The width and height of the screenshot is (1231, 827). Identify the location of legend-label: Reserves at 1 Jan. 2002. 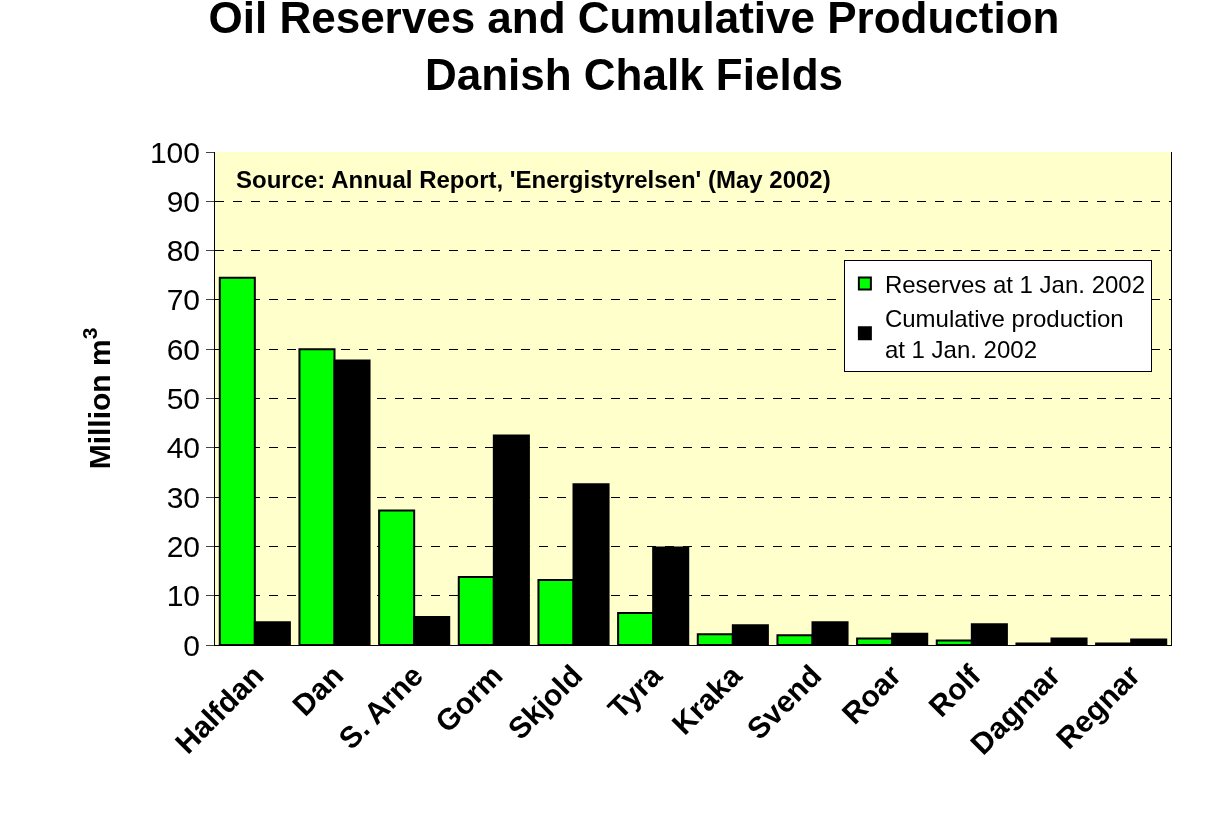
(1015, 284).